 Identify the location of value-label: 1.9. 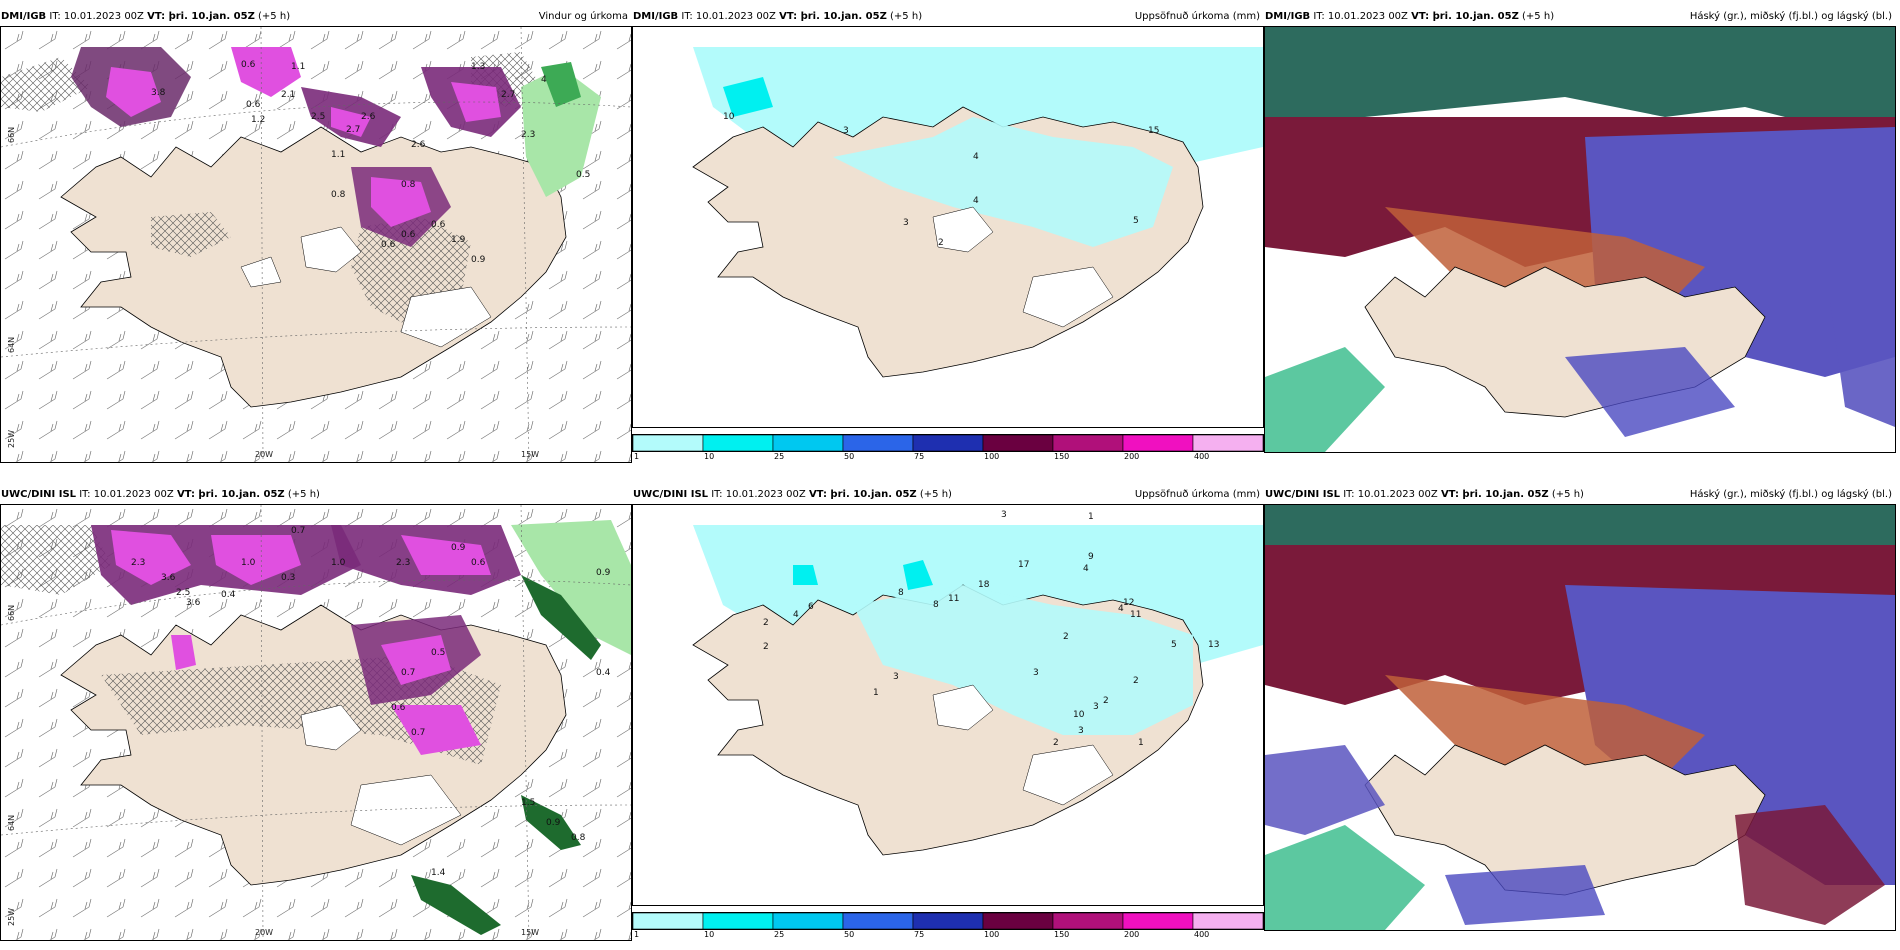
(458, 240).